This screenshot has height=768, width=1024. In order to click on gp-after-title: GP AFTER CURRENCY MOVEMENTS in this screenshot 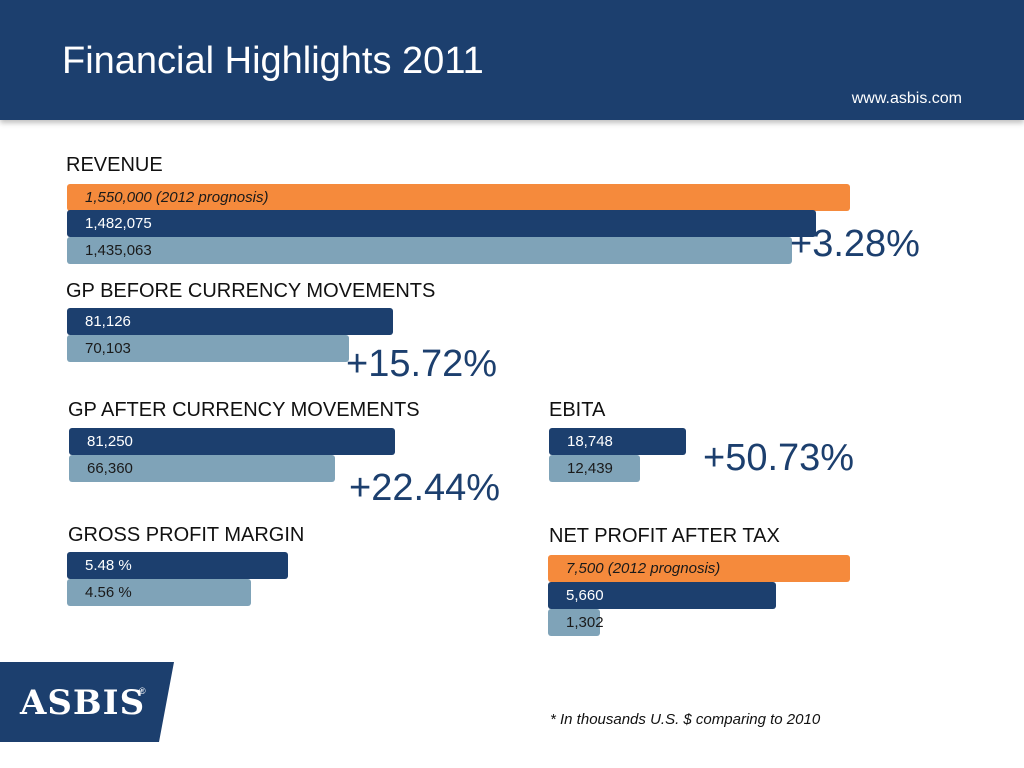, I will do `click(244, 410)`.